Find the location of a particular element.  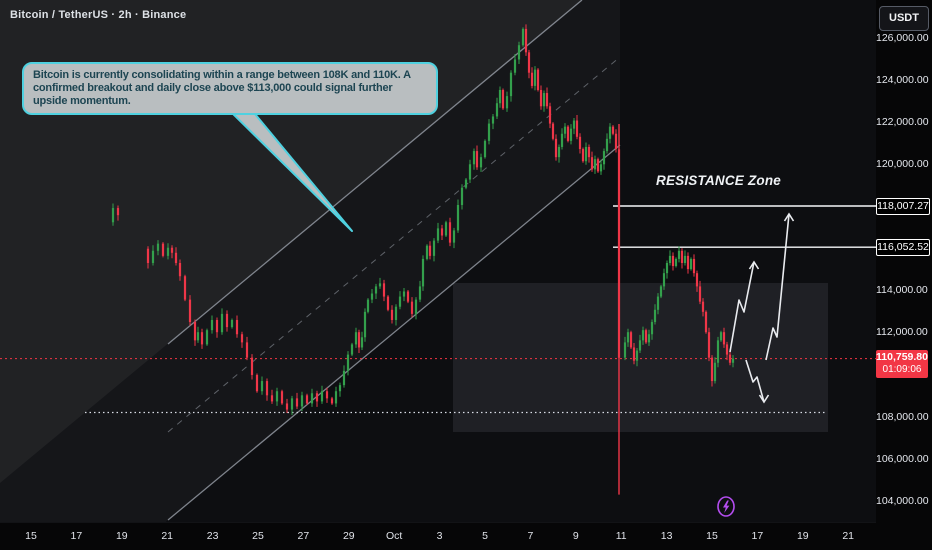

time-axis-label: 5 is located at coordinates (485, 536).